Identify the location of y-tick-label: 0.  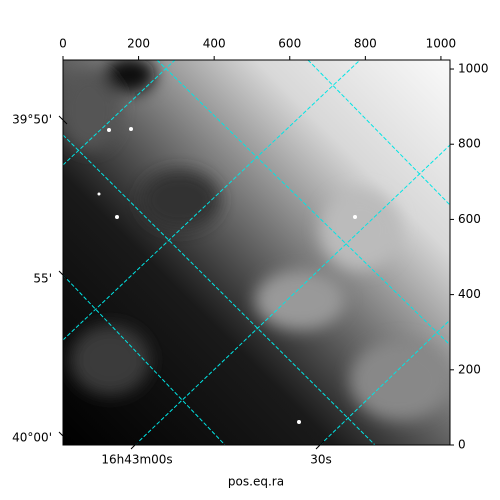
(462, 445).